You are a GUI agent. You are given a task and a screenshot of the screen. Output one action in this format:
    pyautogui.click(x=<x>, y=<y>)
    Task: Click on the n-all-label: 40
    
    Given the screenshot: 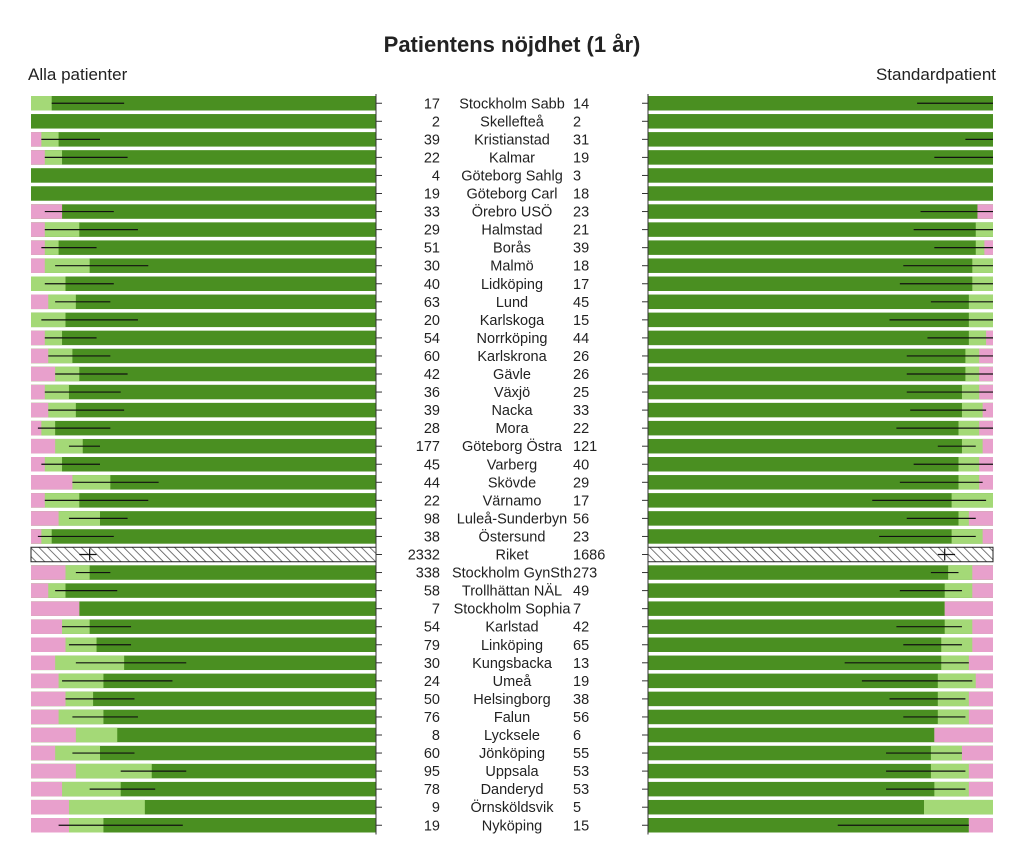 What is the action you would take?
    pyautogui.click(x=432, y=285)
    